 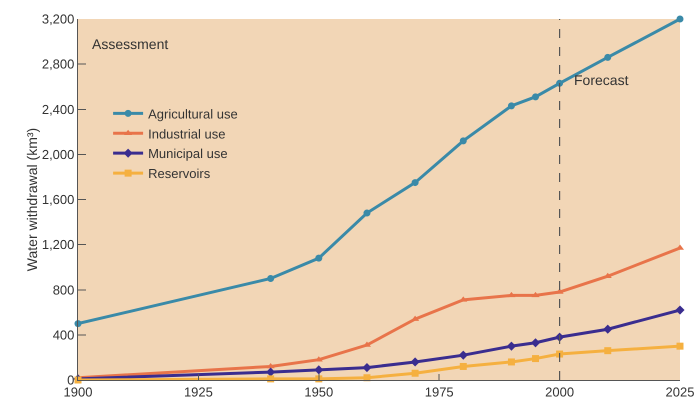 I want to click on y-tick-label: 400, so click(x=63, y=334).